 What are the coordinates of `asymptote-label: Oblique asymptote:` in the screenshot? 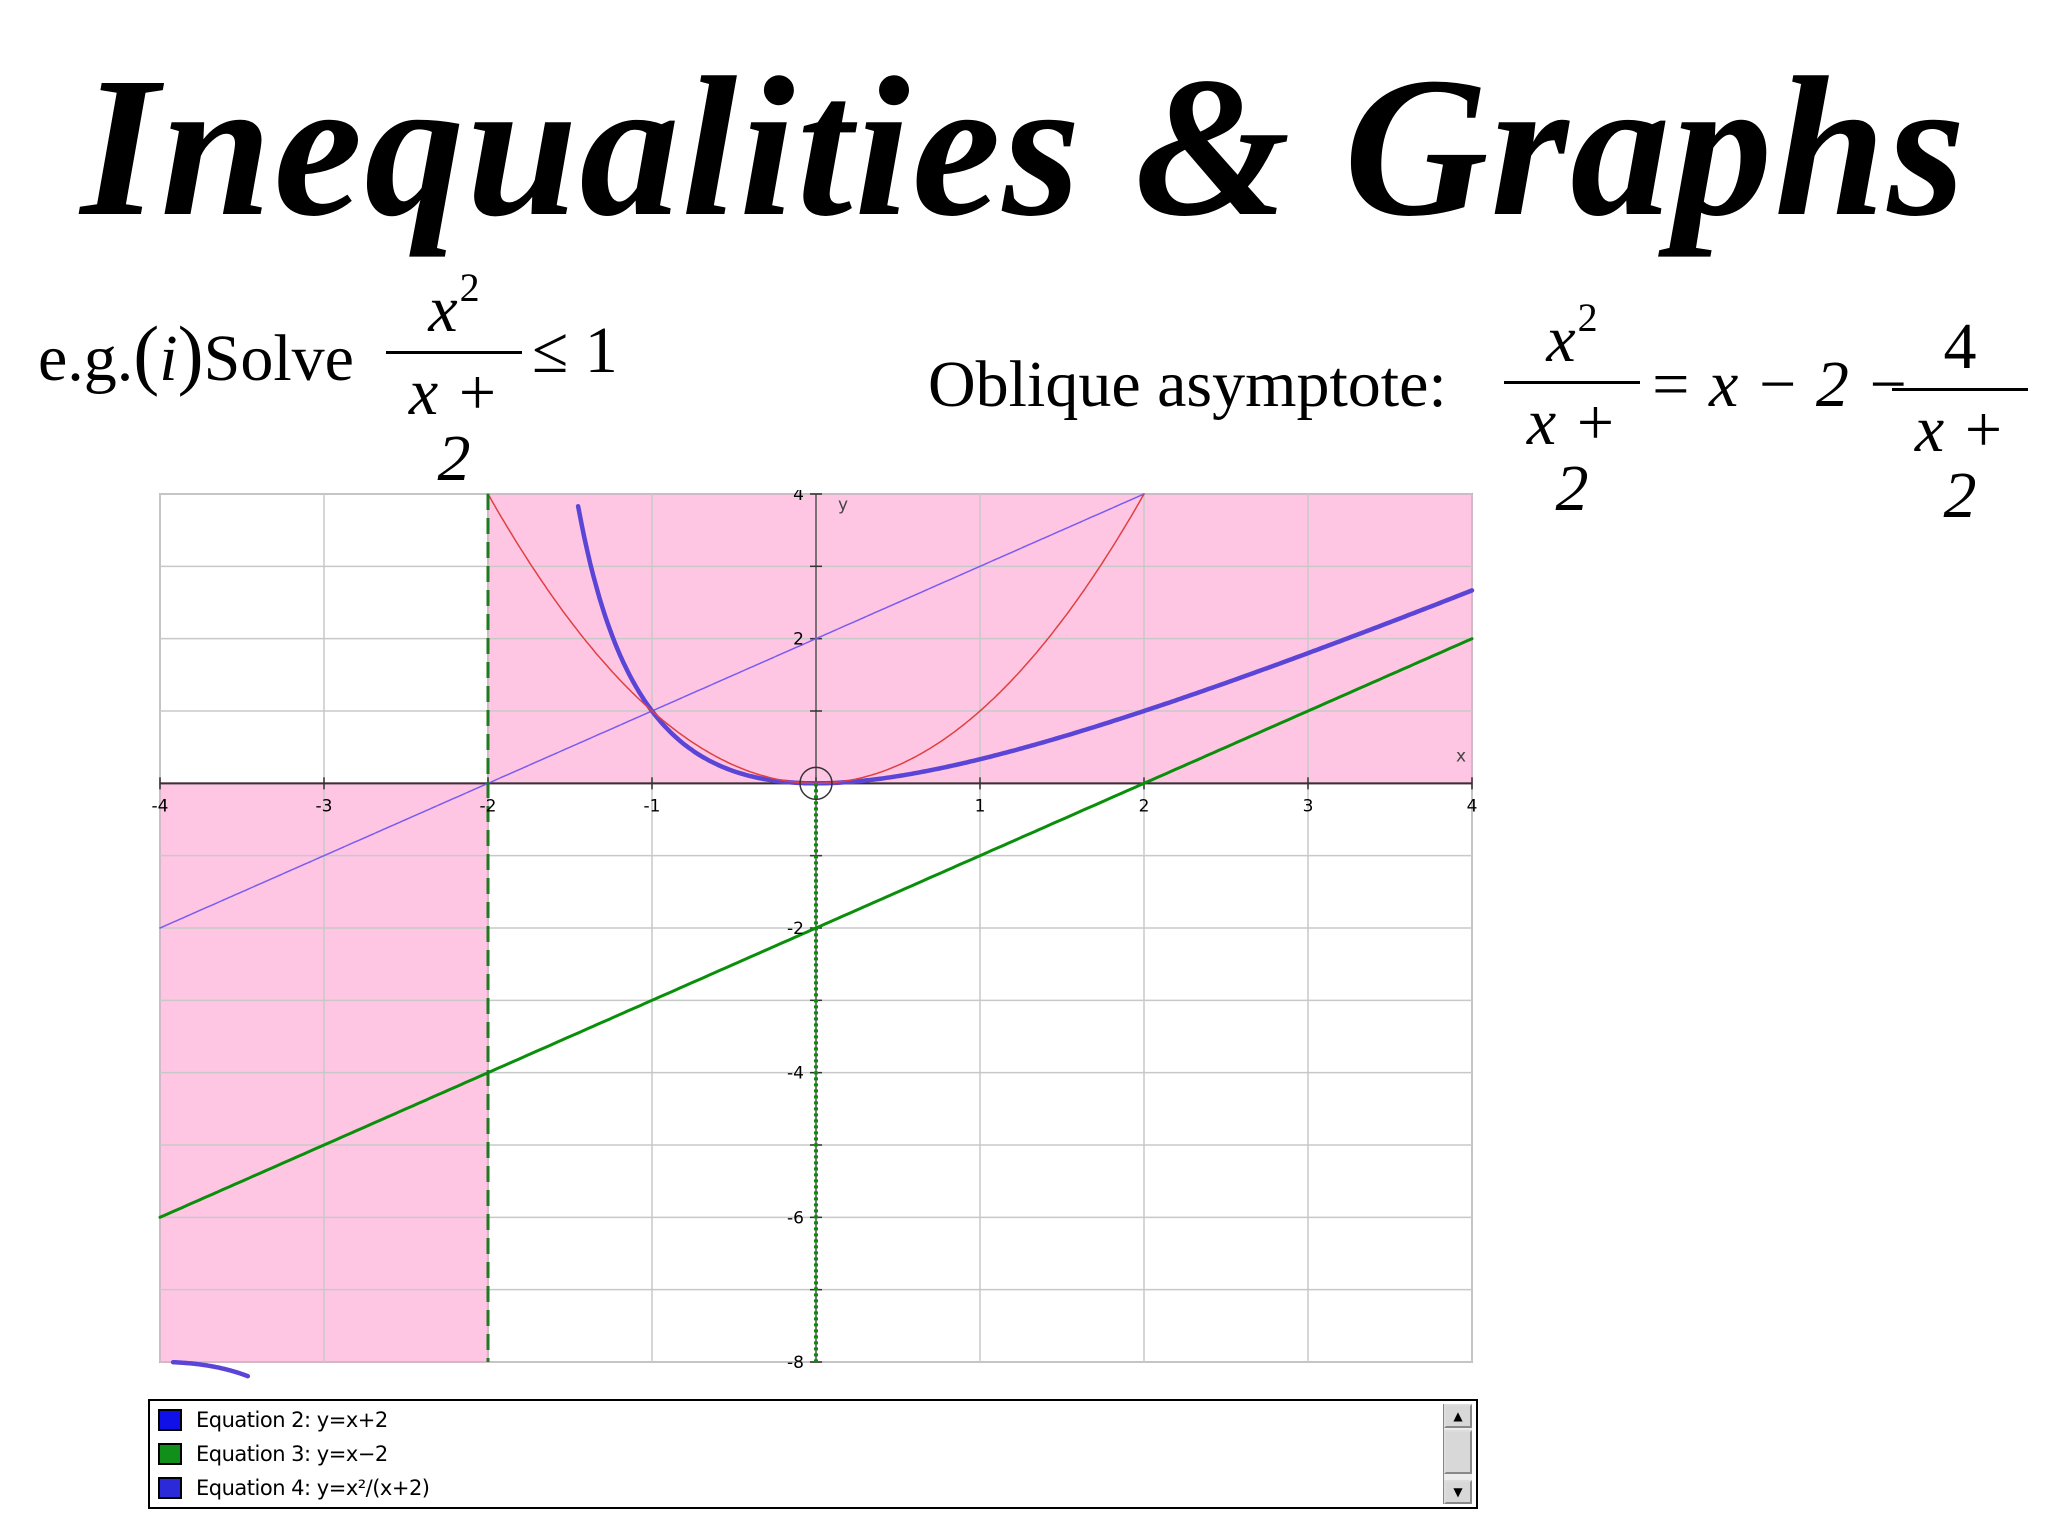 It's located at (1187, 384).